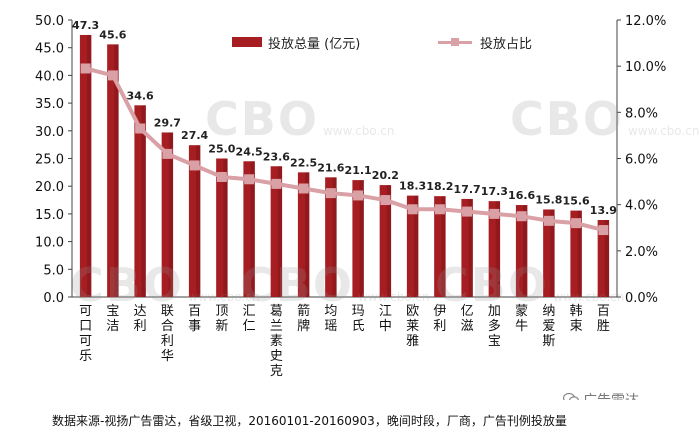 This screenshot has width=700, height=440. What do you see at coordinates (49, 160) in the screenshot?
I see `y-tick-label: 25.0` at bounding box center [49, 160].